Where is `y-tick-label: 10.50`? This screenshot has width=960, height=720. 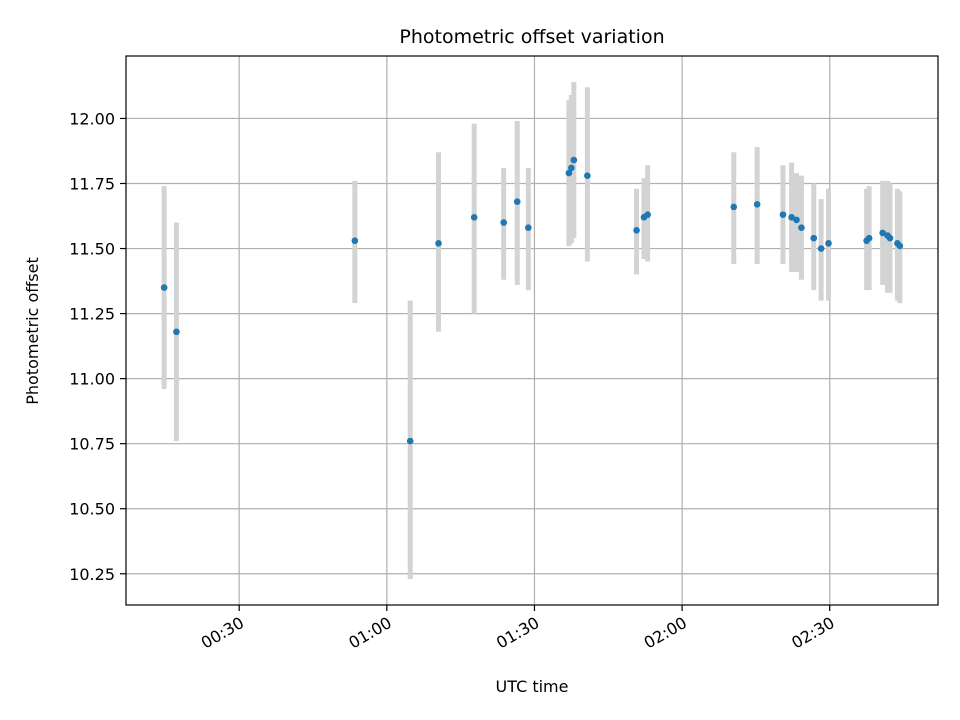
y-tick-label: 10.50 is located at coordinates (92, 509).